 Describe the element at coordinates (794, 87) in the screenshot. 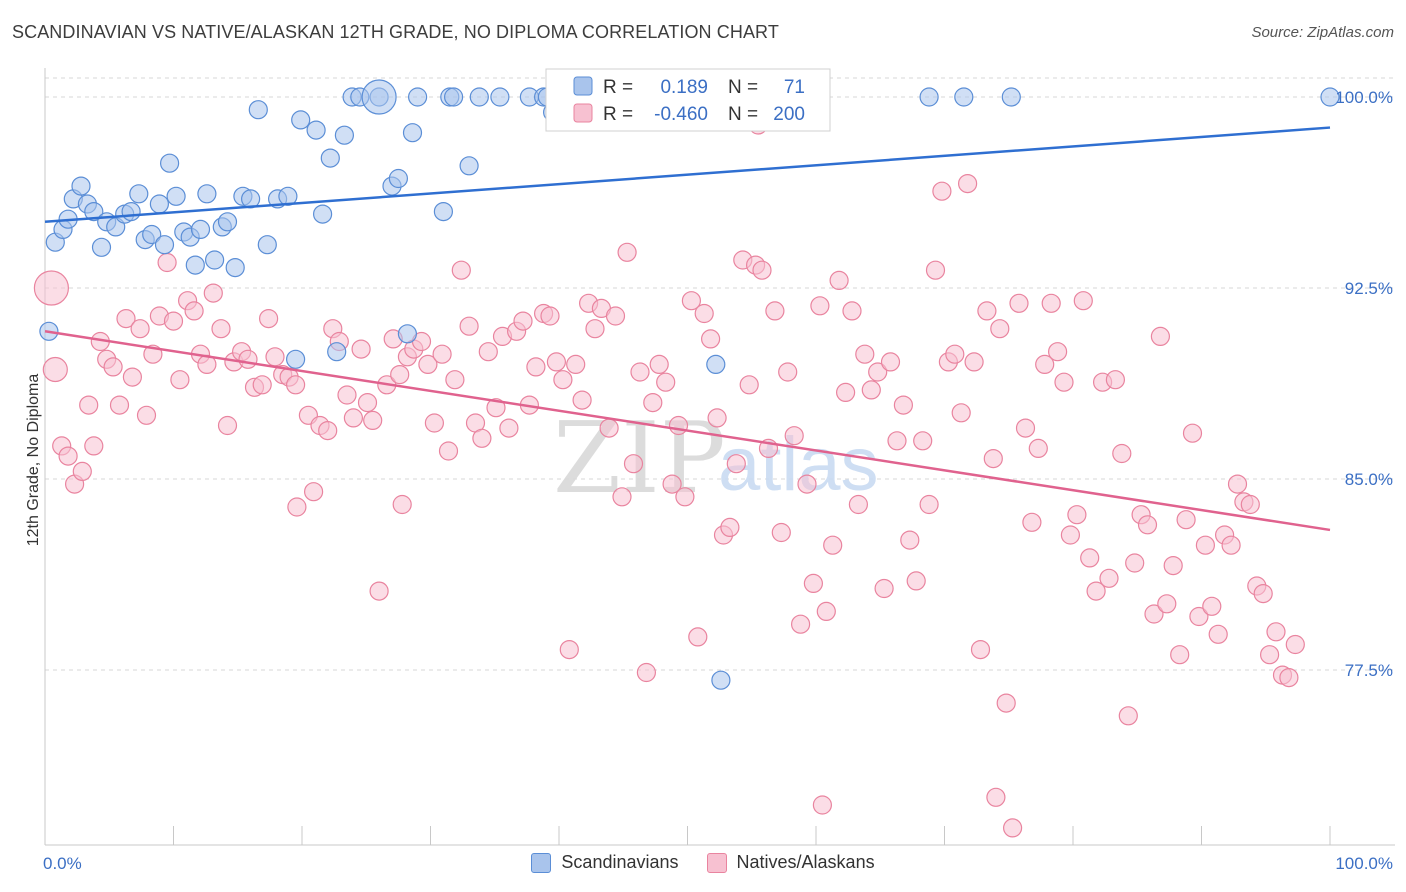

I see `legend-n-value-1: 71` at that location.